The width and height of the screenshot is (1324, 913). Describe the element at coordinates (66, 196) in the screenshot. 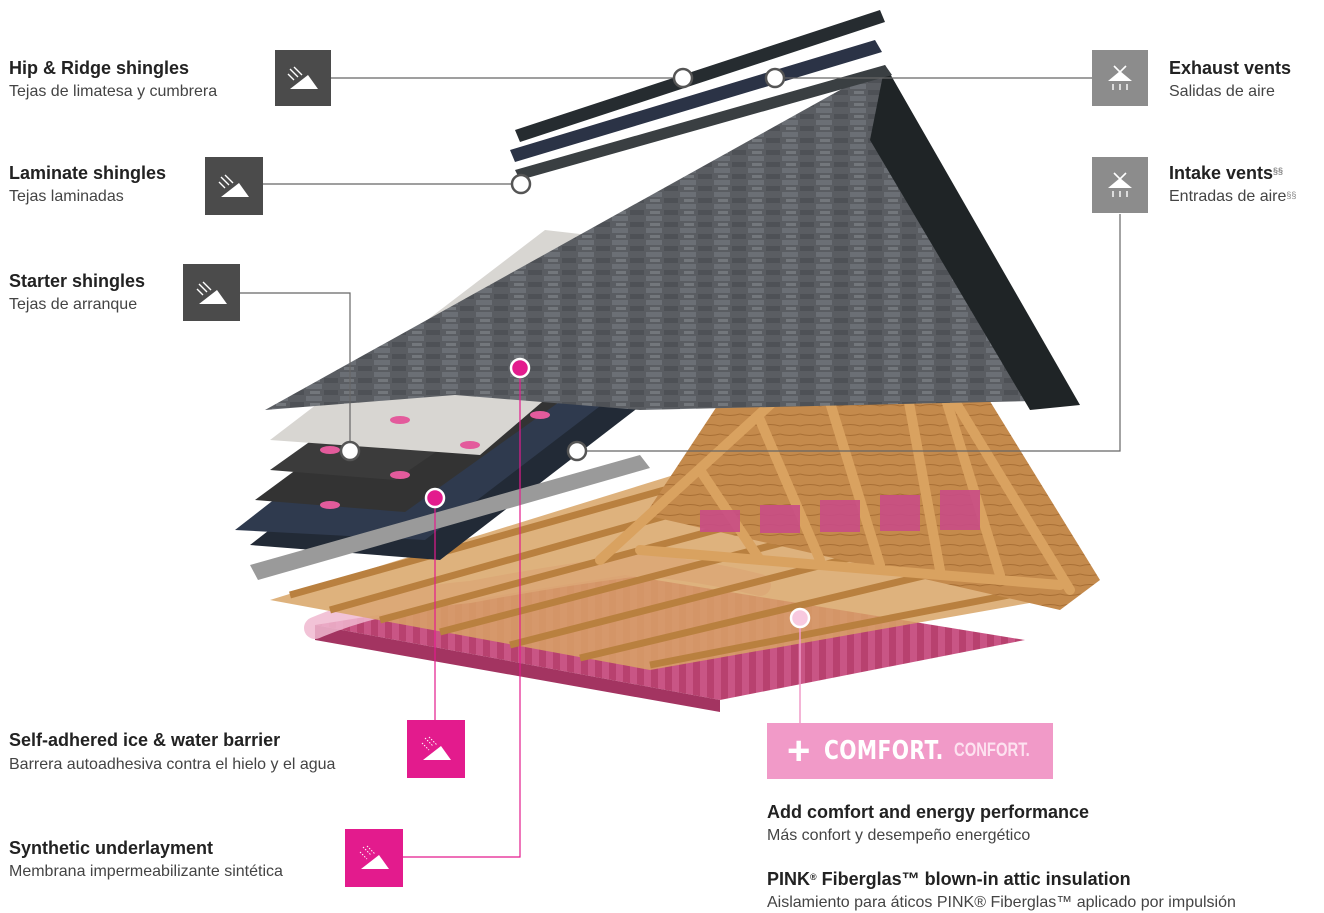

I see `laminate-subtitle: Tejas laminadas` at that location.